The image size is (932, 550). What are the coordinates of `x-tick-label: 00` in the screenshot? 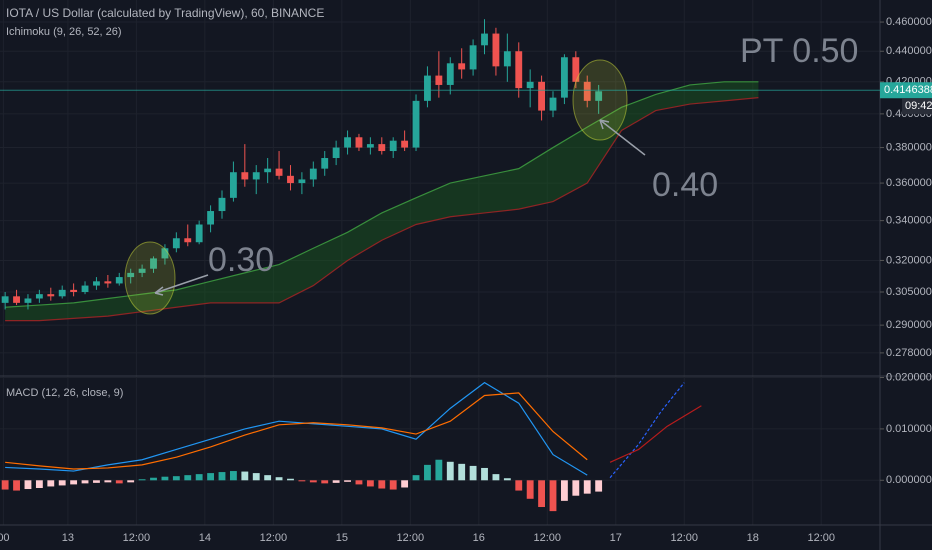 It's located at (5, 538).